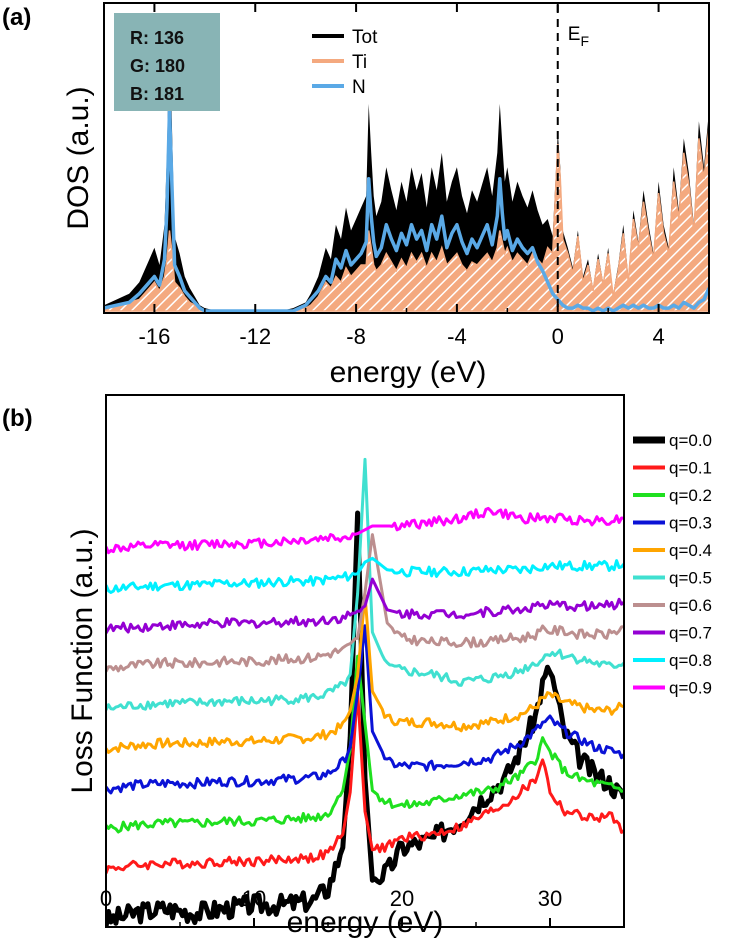  Describe the element at coordinates (255, 336) in the screenshot. I see `panel-a-x-tick-label: -12` at that location.